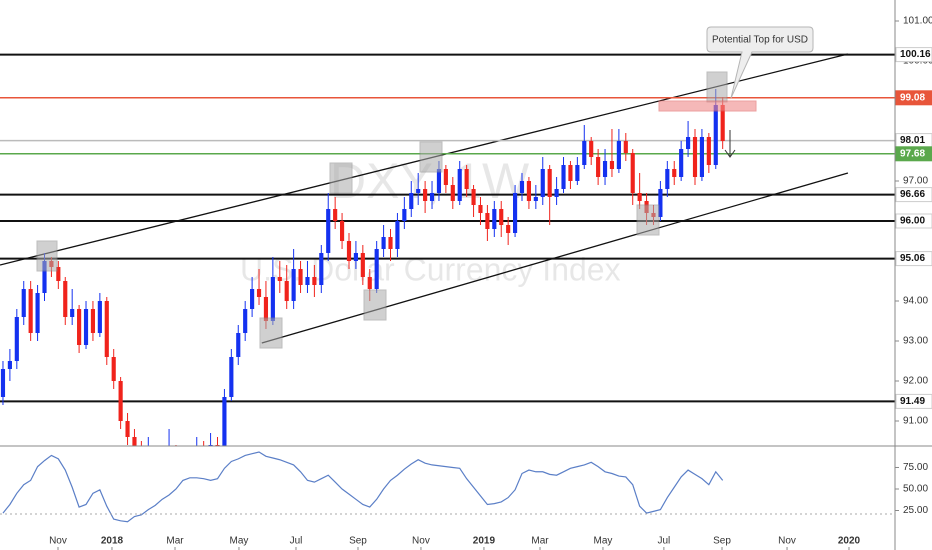 The image size is (932, 550). I want to click on x-tick-label: May, so click(239, 541).